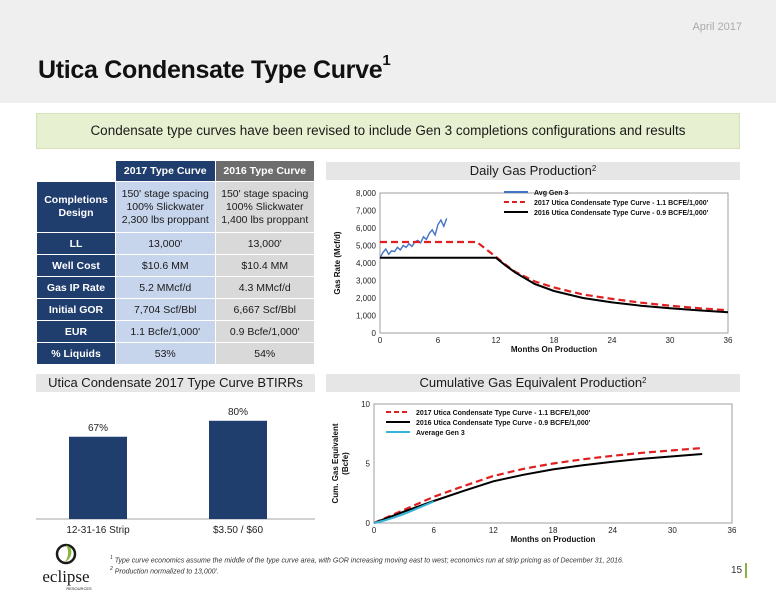  Describe the element at coordinates (165, 243) in the screenshot. I see `cell-2017: 13,000'` at that location.